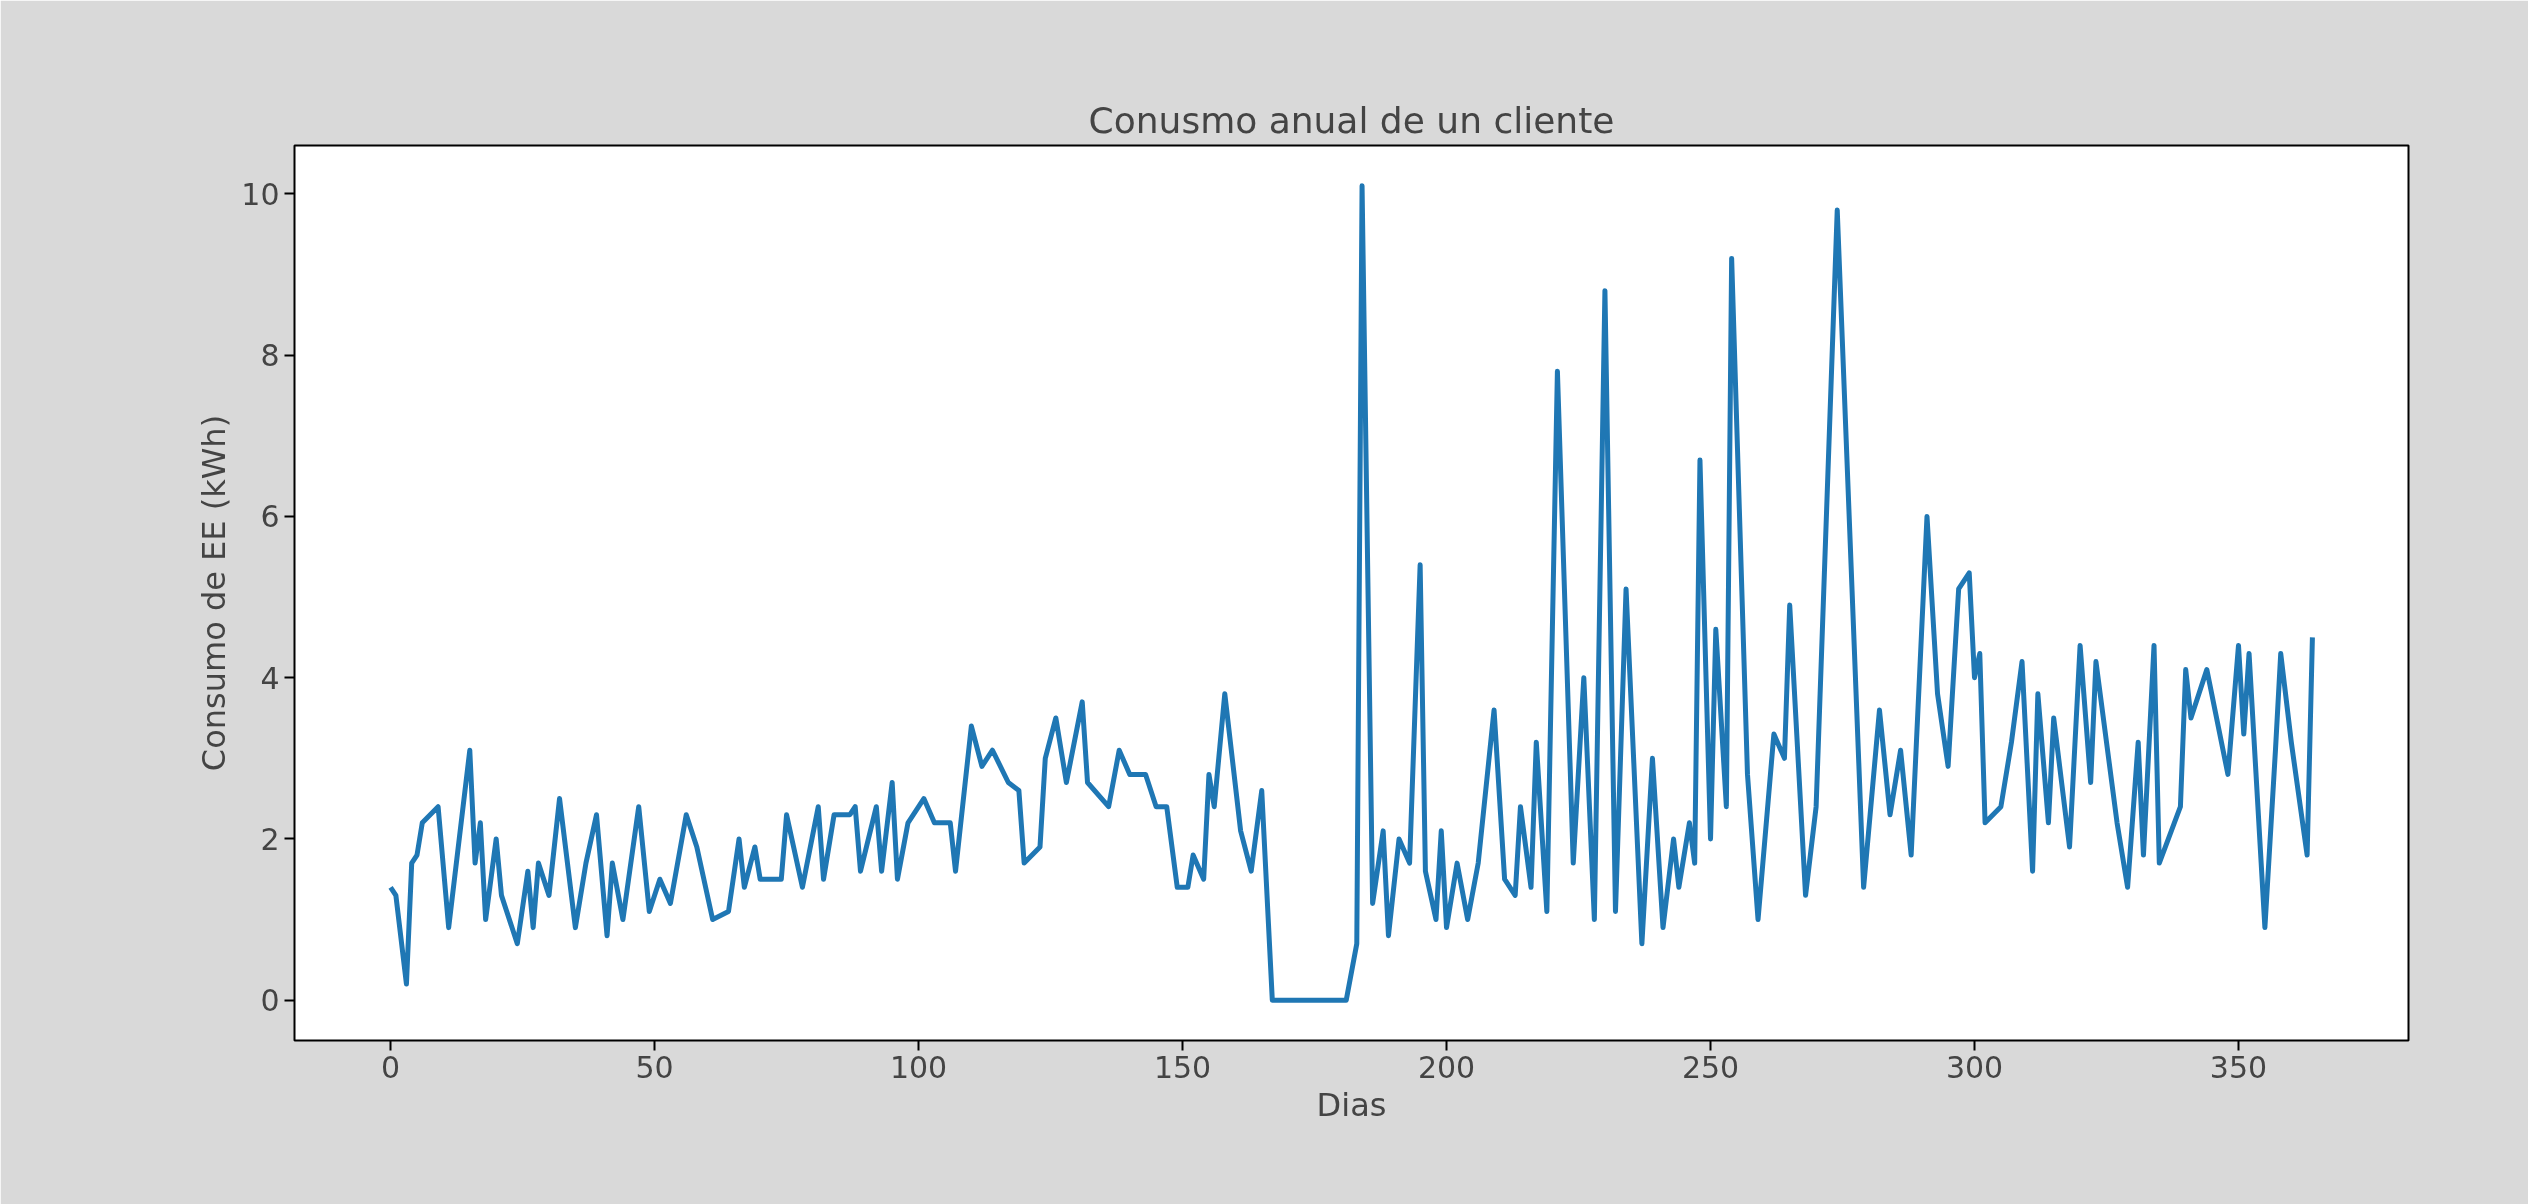 The image size is (2528, 1204). What do you see at coordinates (391, 1067) in the screenshot?
I see `x-tick-label: 0` at bounding box center [391, 1067].